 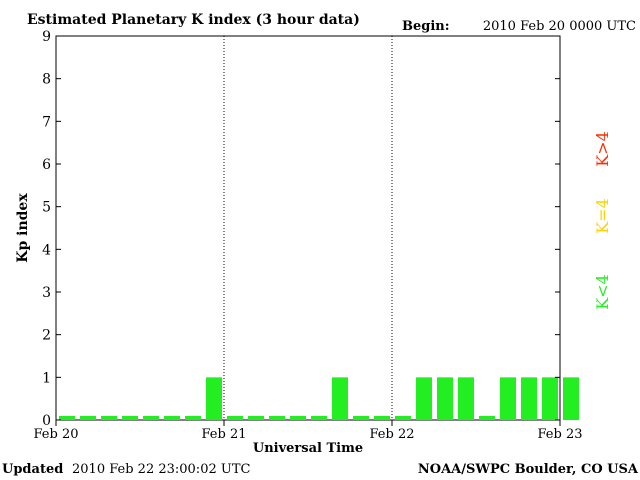 I want to click on x-tick-label: Feb 22, so click(x=392, y=434).